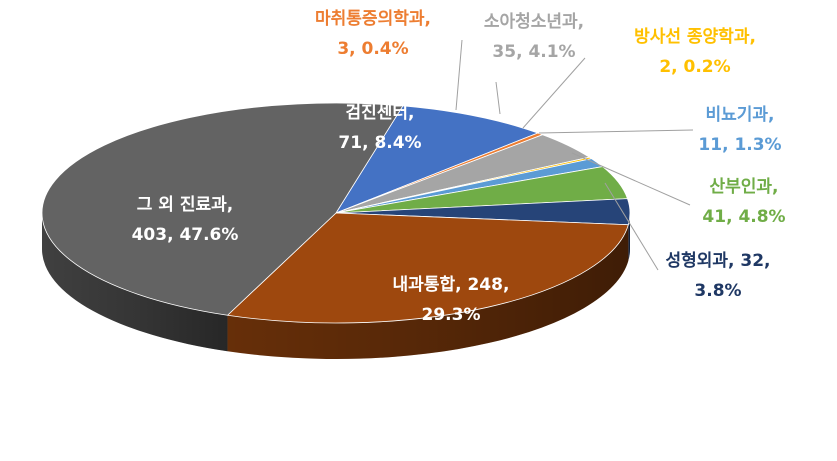 The image size is (837, 461). I want to click on slice-3-label-2: 2, 0.2%, so click(694, 67).